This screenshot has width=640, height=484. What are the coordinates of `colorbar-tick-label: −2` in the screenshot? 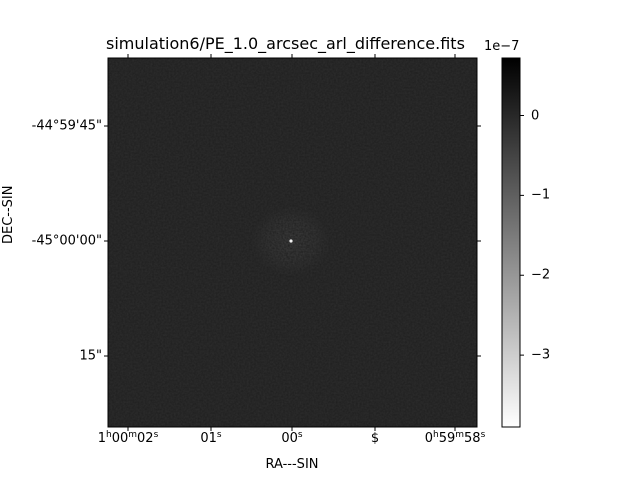 It's located at (541, 275).